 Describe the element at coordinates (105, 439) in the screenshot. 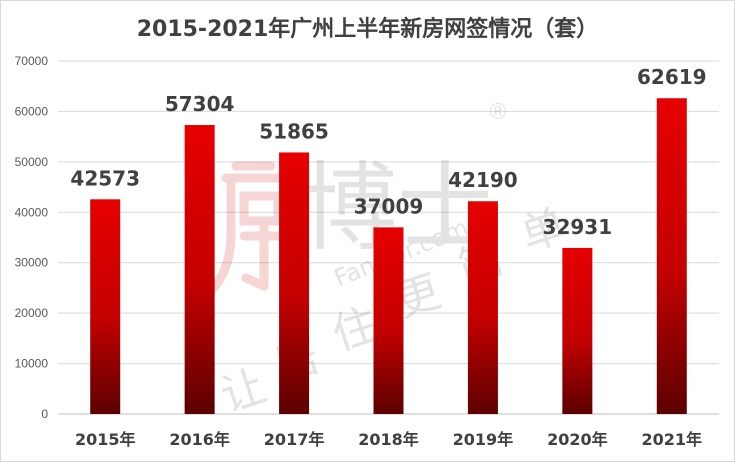

I see `x-tick-label: 2015年` at that location.